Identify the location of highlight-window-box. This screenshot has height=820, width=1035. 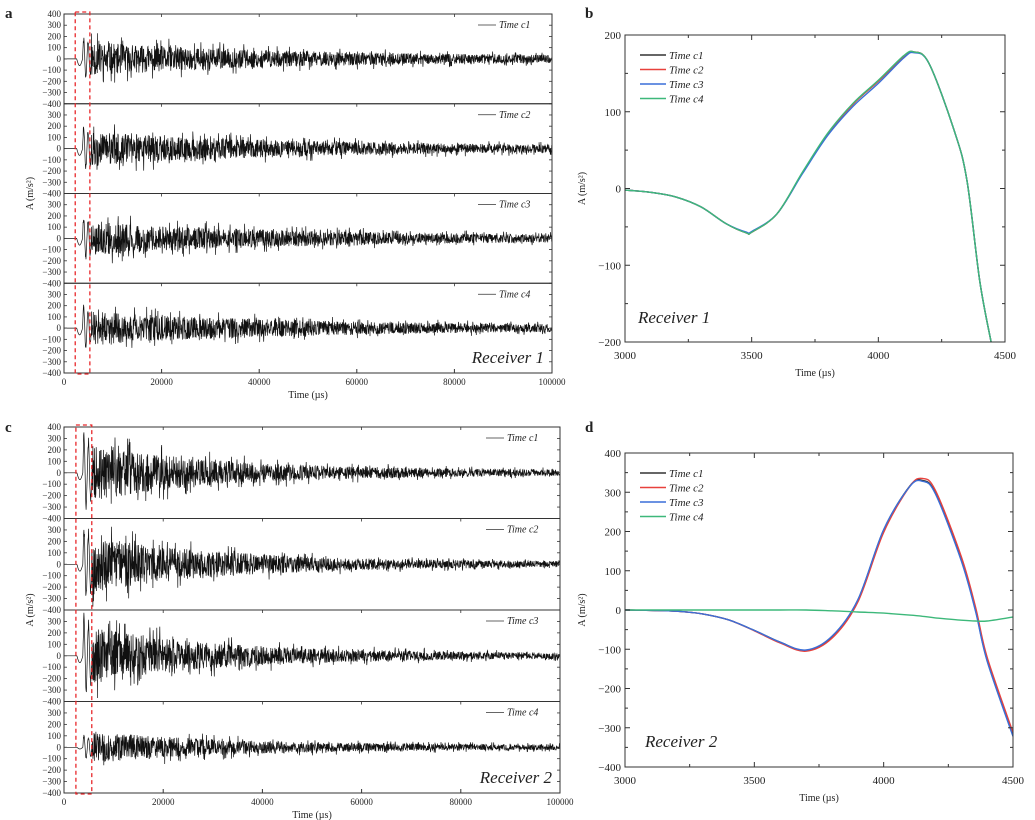
(84, 609).